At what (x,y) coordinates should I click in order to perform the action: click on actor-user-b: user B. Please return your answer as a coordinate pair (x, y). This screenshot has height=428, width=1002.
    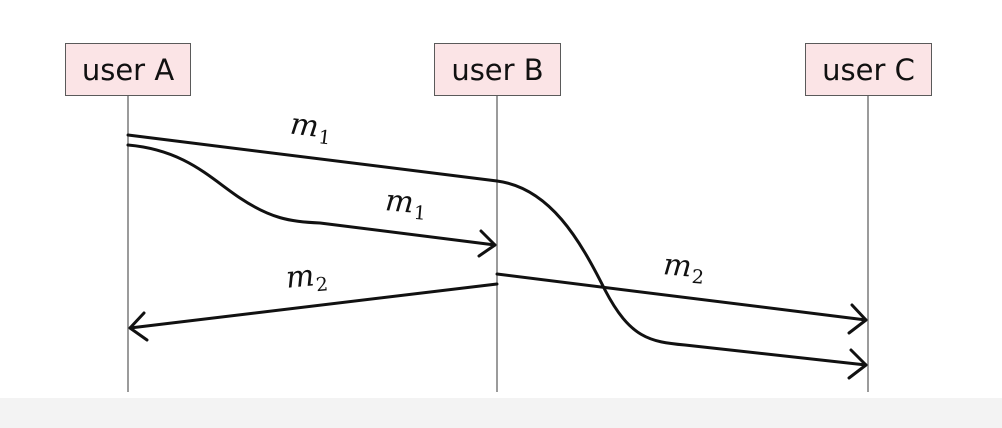
    Looking at the image, I should click on (497, 69).